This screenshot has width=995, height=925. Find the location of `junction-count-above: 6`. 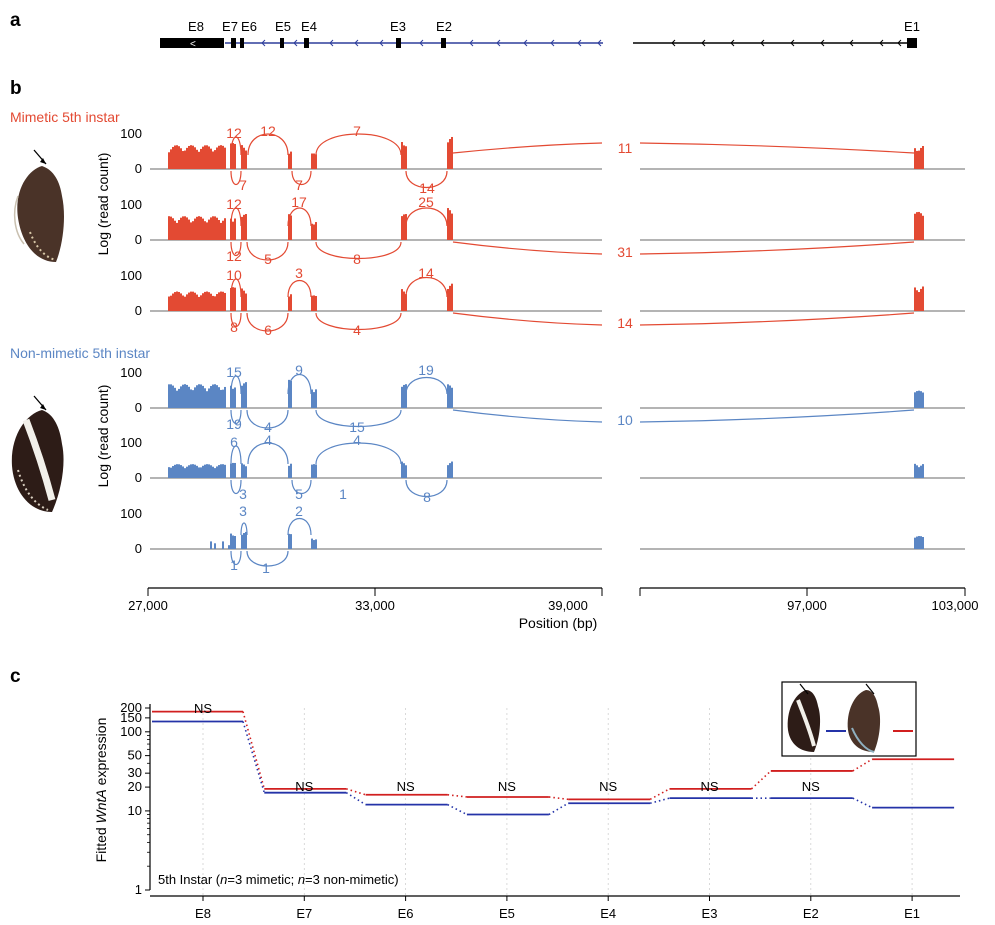

junction-count-above: 6 is located at coordinates (234, 442).